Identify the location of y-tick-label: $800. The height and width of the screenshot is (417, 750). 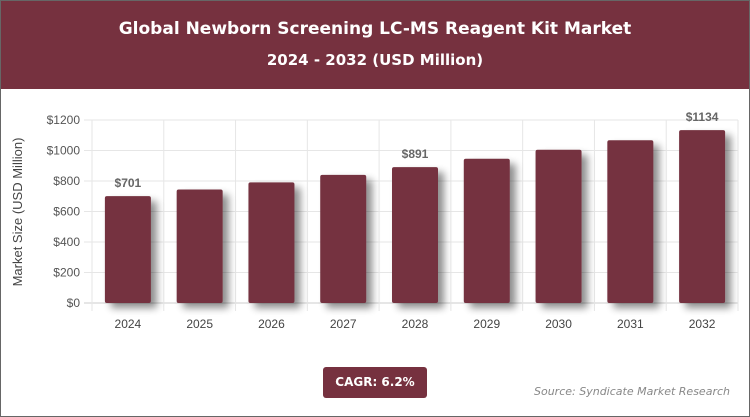
(66, 181).